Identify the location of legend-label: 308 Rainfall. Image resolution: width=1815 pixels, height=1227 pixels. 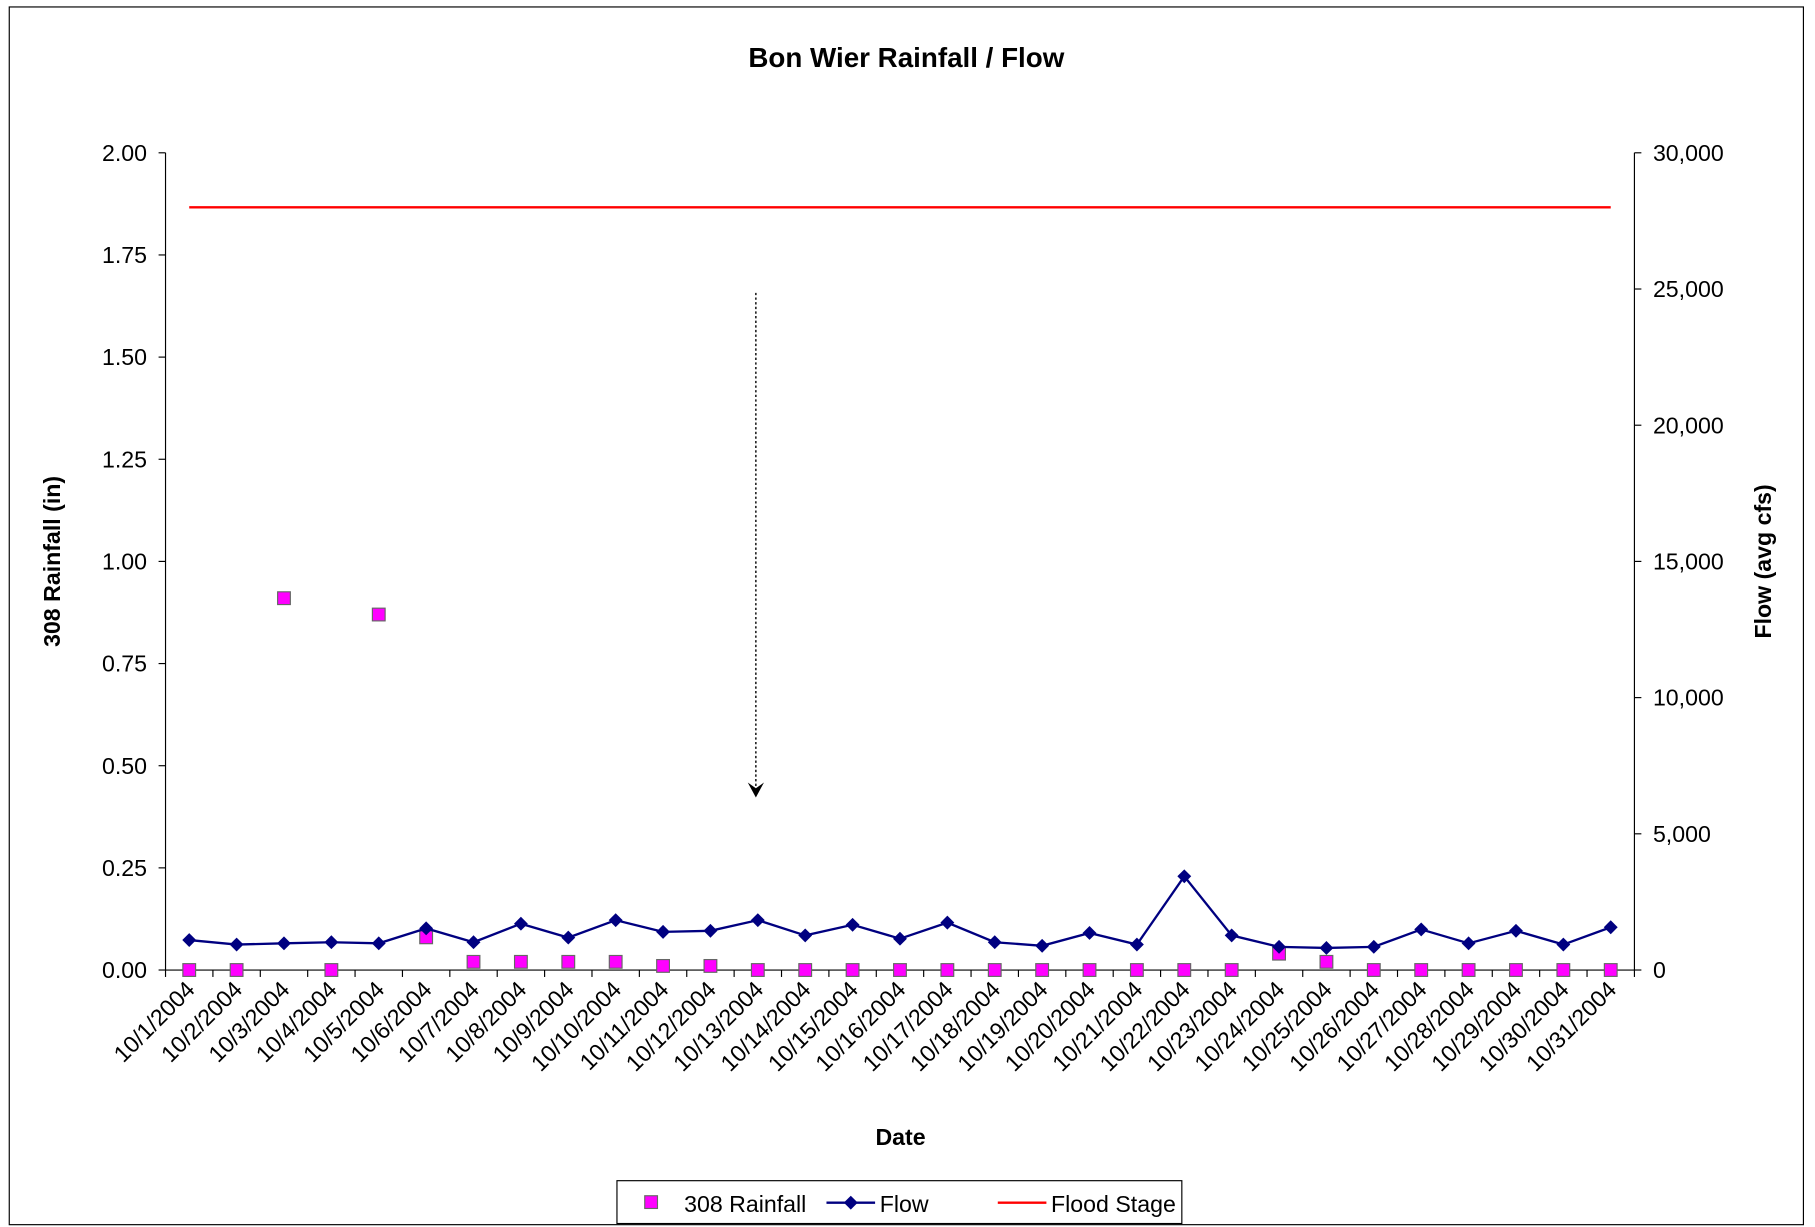
(745, 1204).